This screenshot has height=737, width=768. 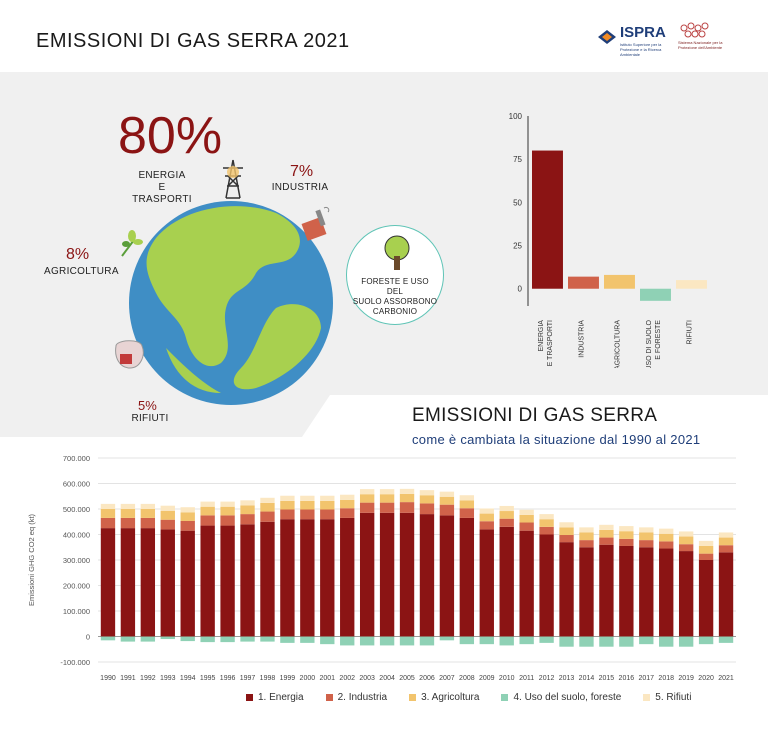 I want to click on big-chart-x-label: 1998, so click(x=268, y=678).